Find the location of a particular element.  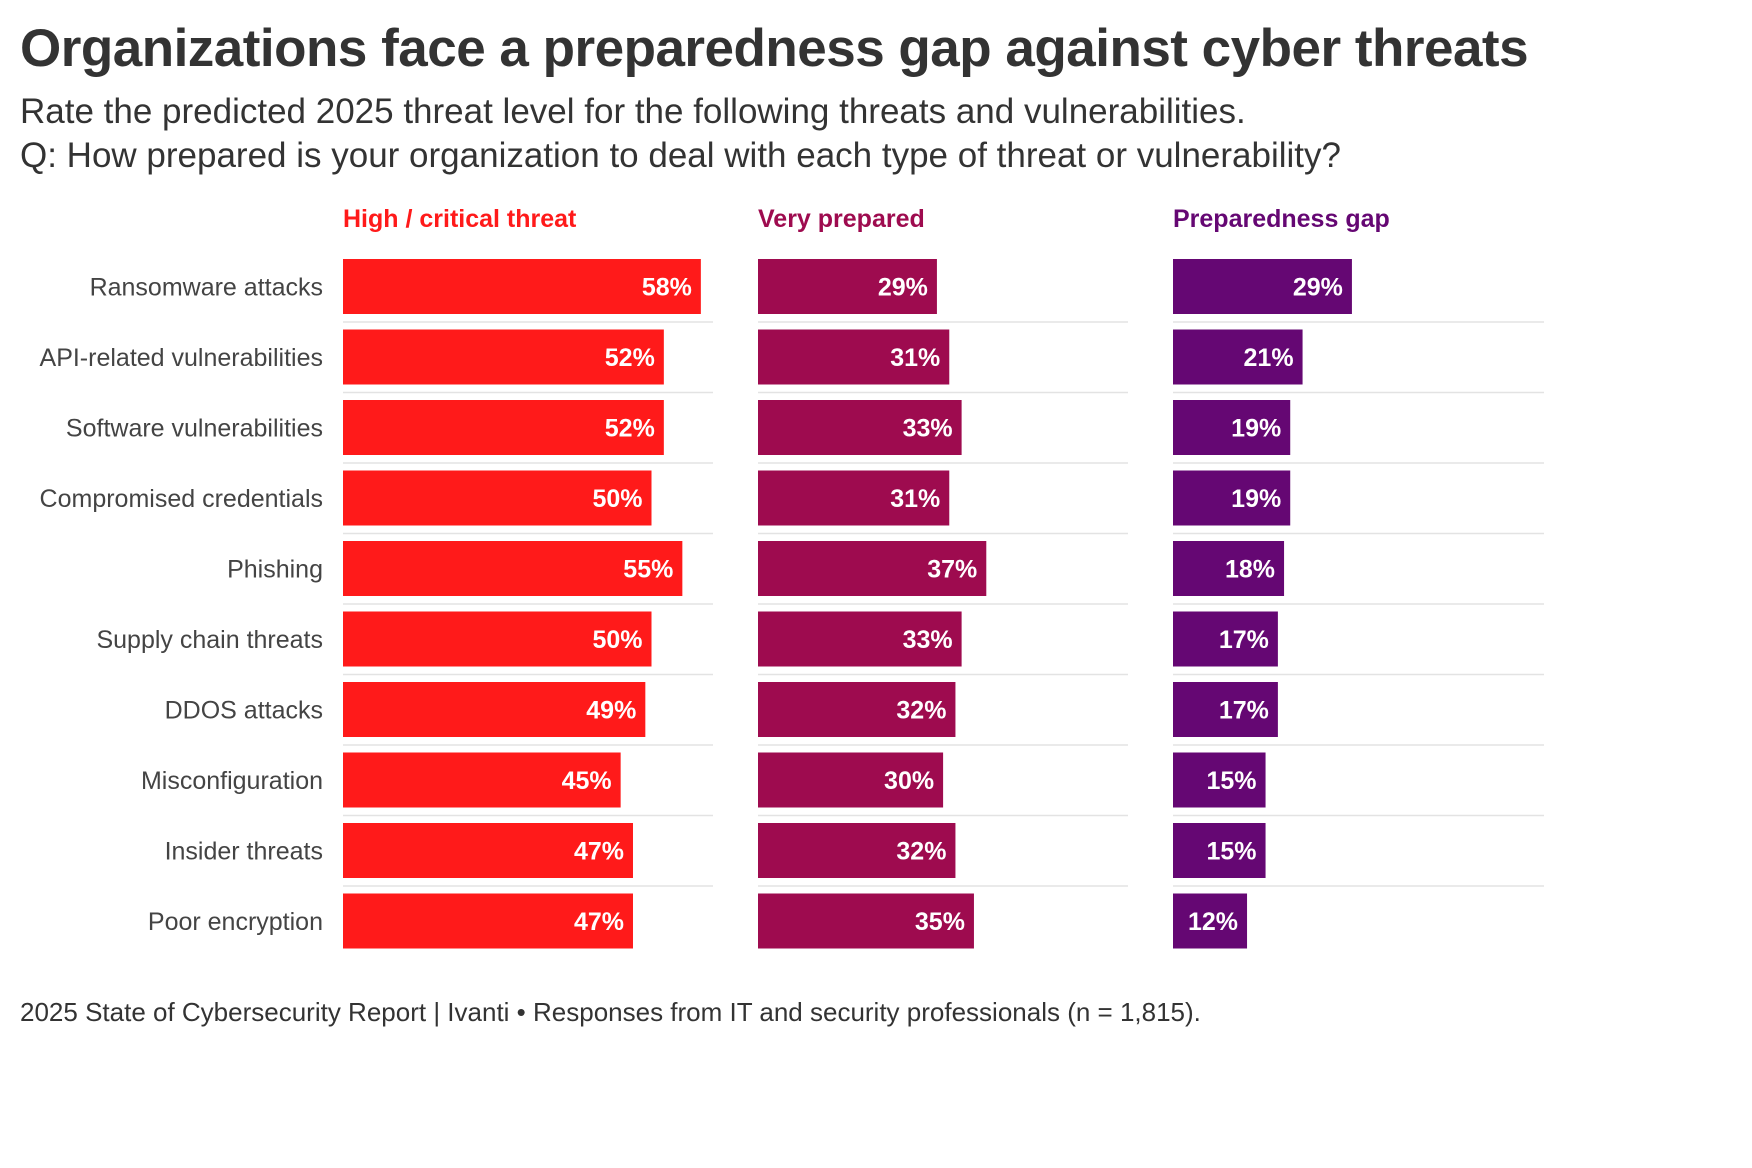

value-label-preparedness-gap-compromised-credentials: 19% is located at coordinates (1256, 499).